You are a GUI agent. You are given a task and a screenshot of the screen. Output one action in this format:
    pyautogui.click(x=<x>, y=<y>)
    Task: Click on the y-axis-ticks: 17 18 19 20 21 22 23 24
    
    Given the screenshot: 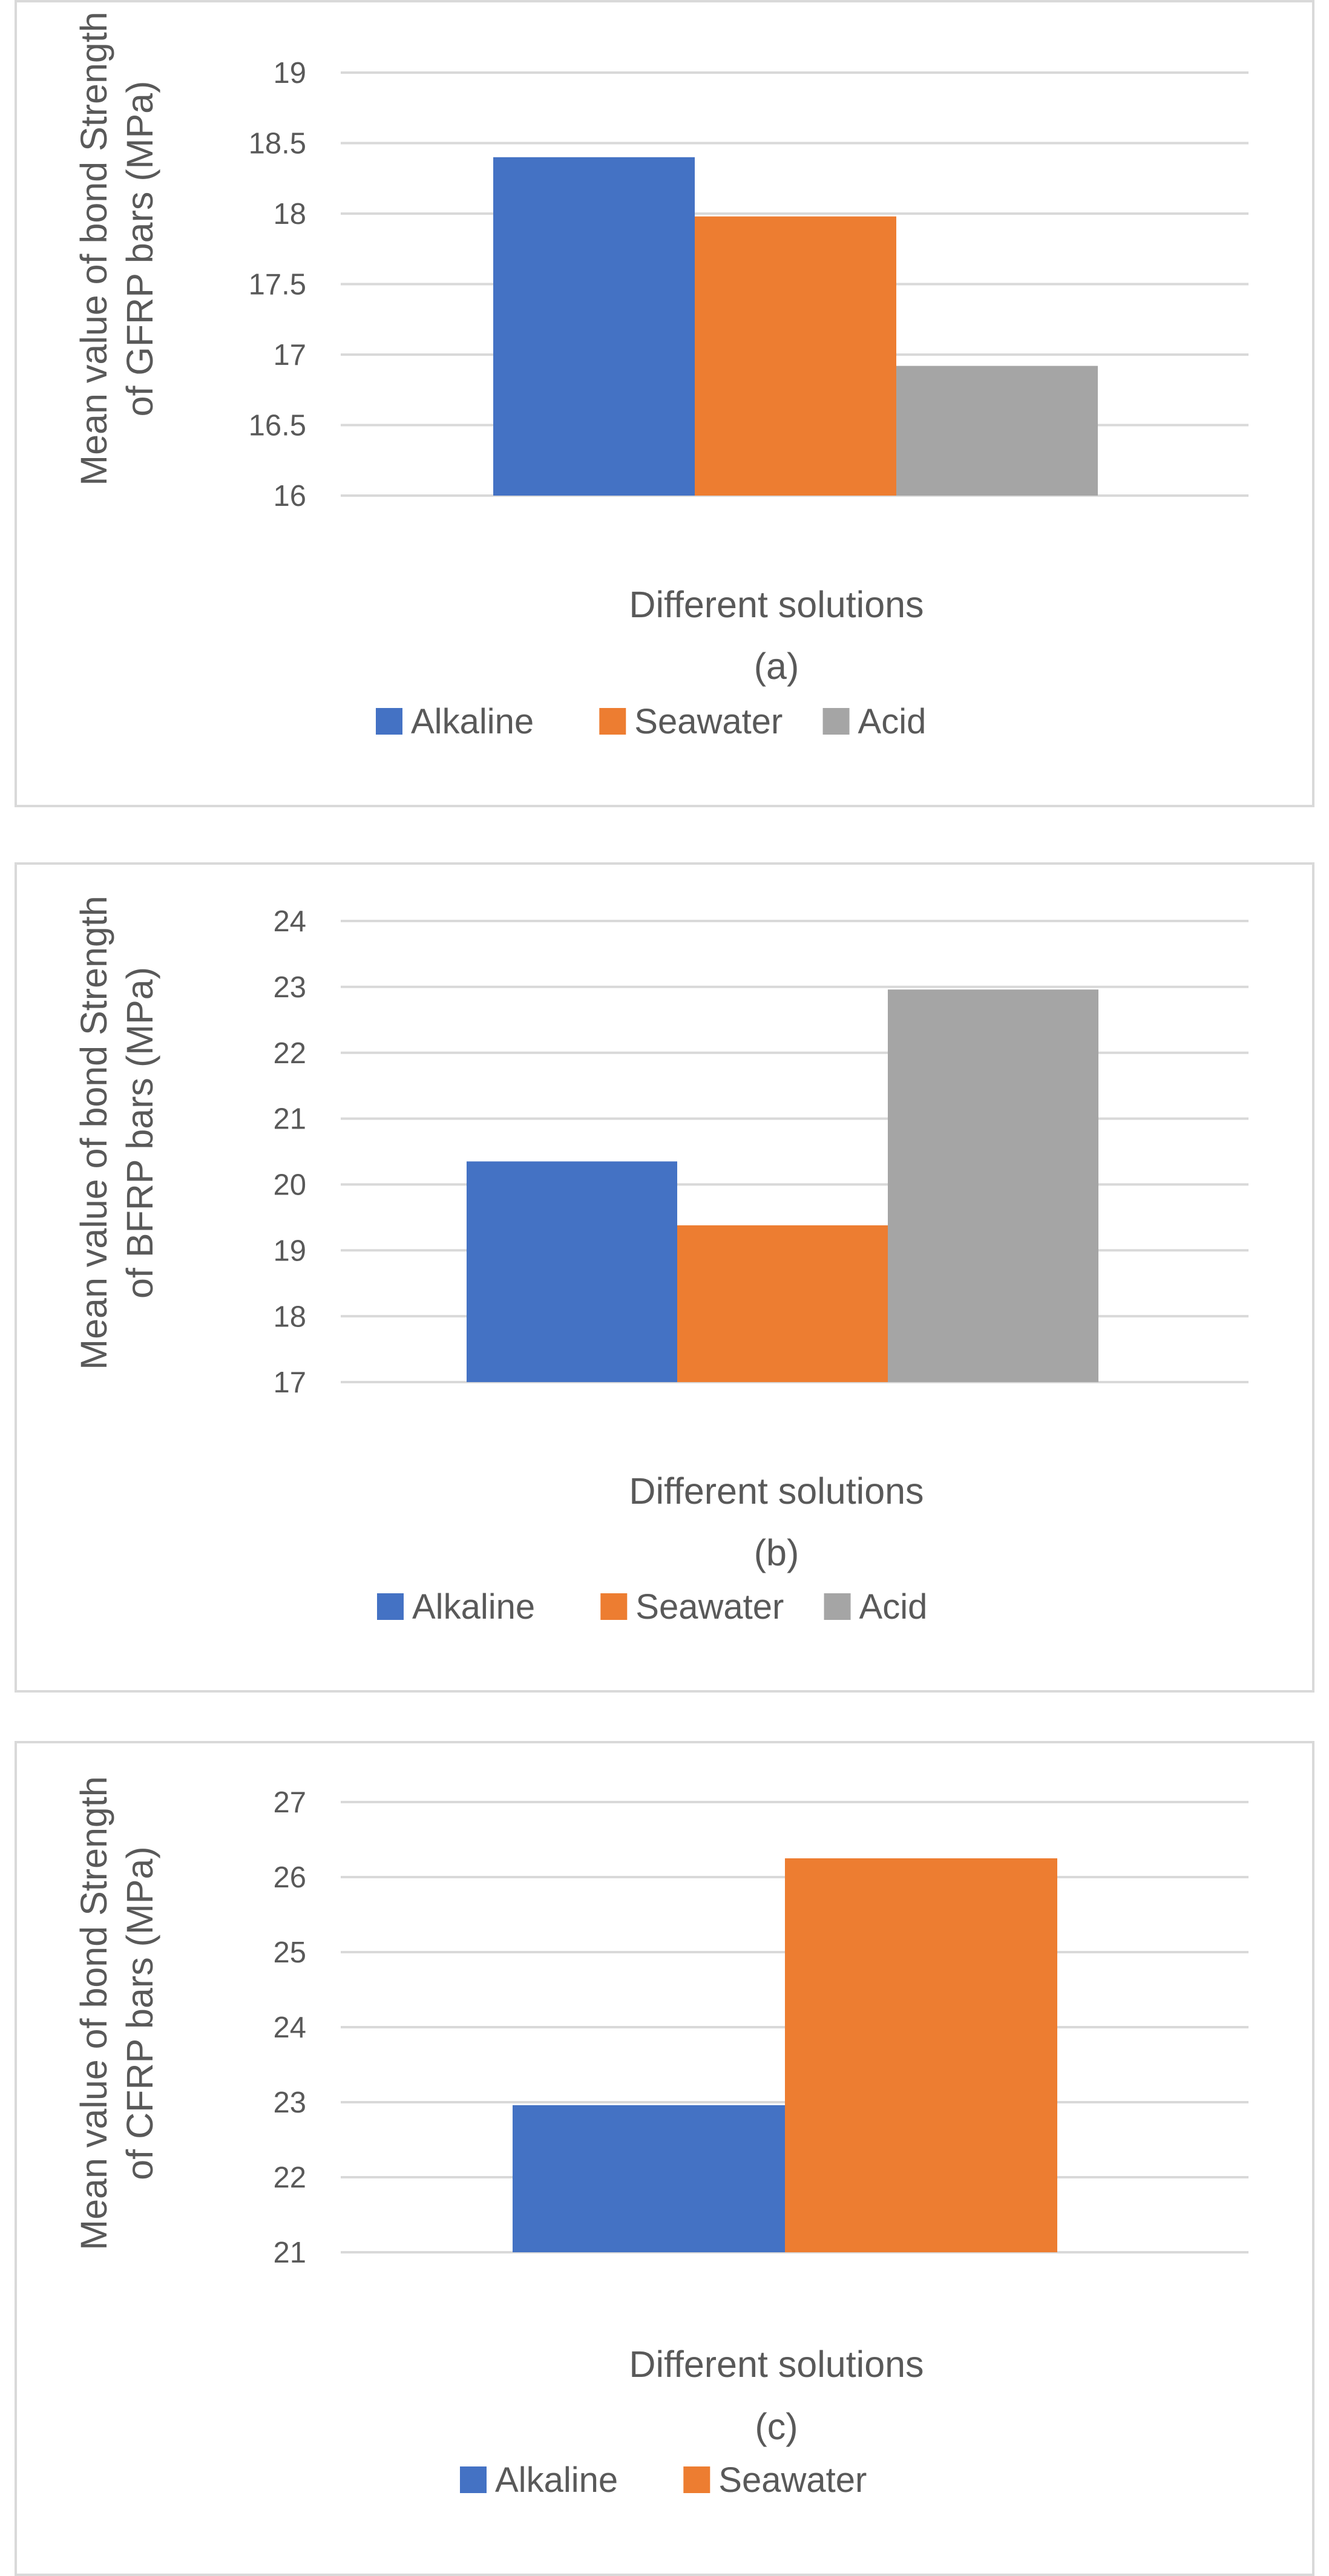 What is the action you would take?
    pyautogui.click(x=289, y=1152)
    